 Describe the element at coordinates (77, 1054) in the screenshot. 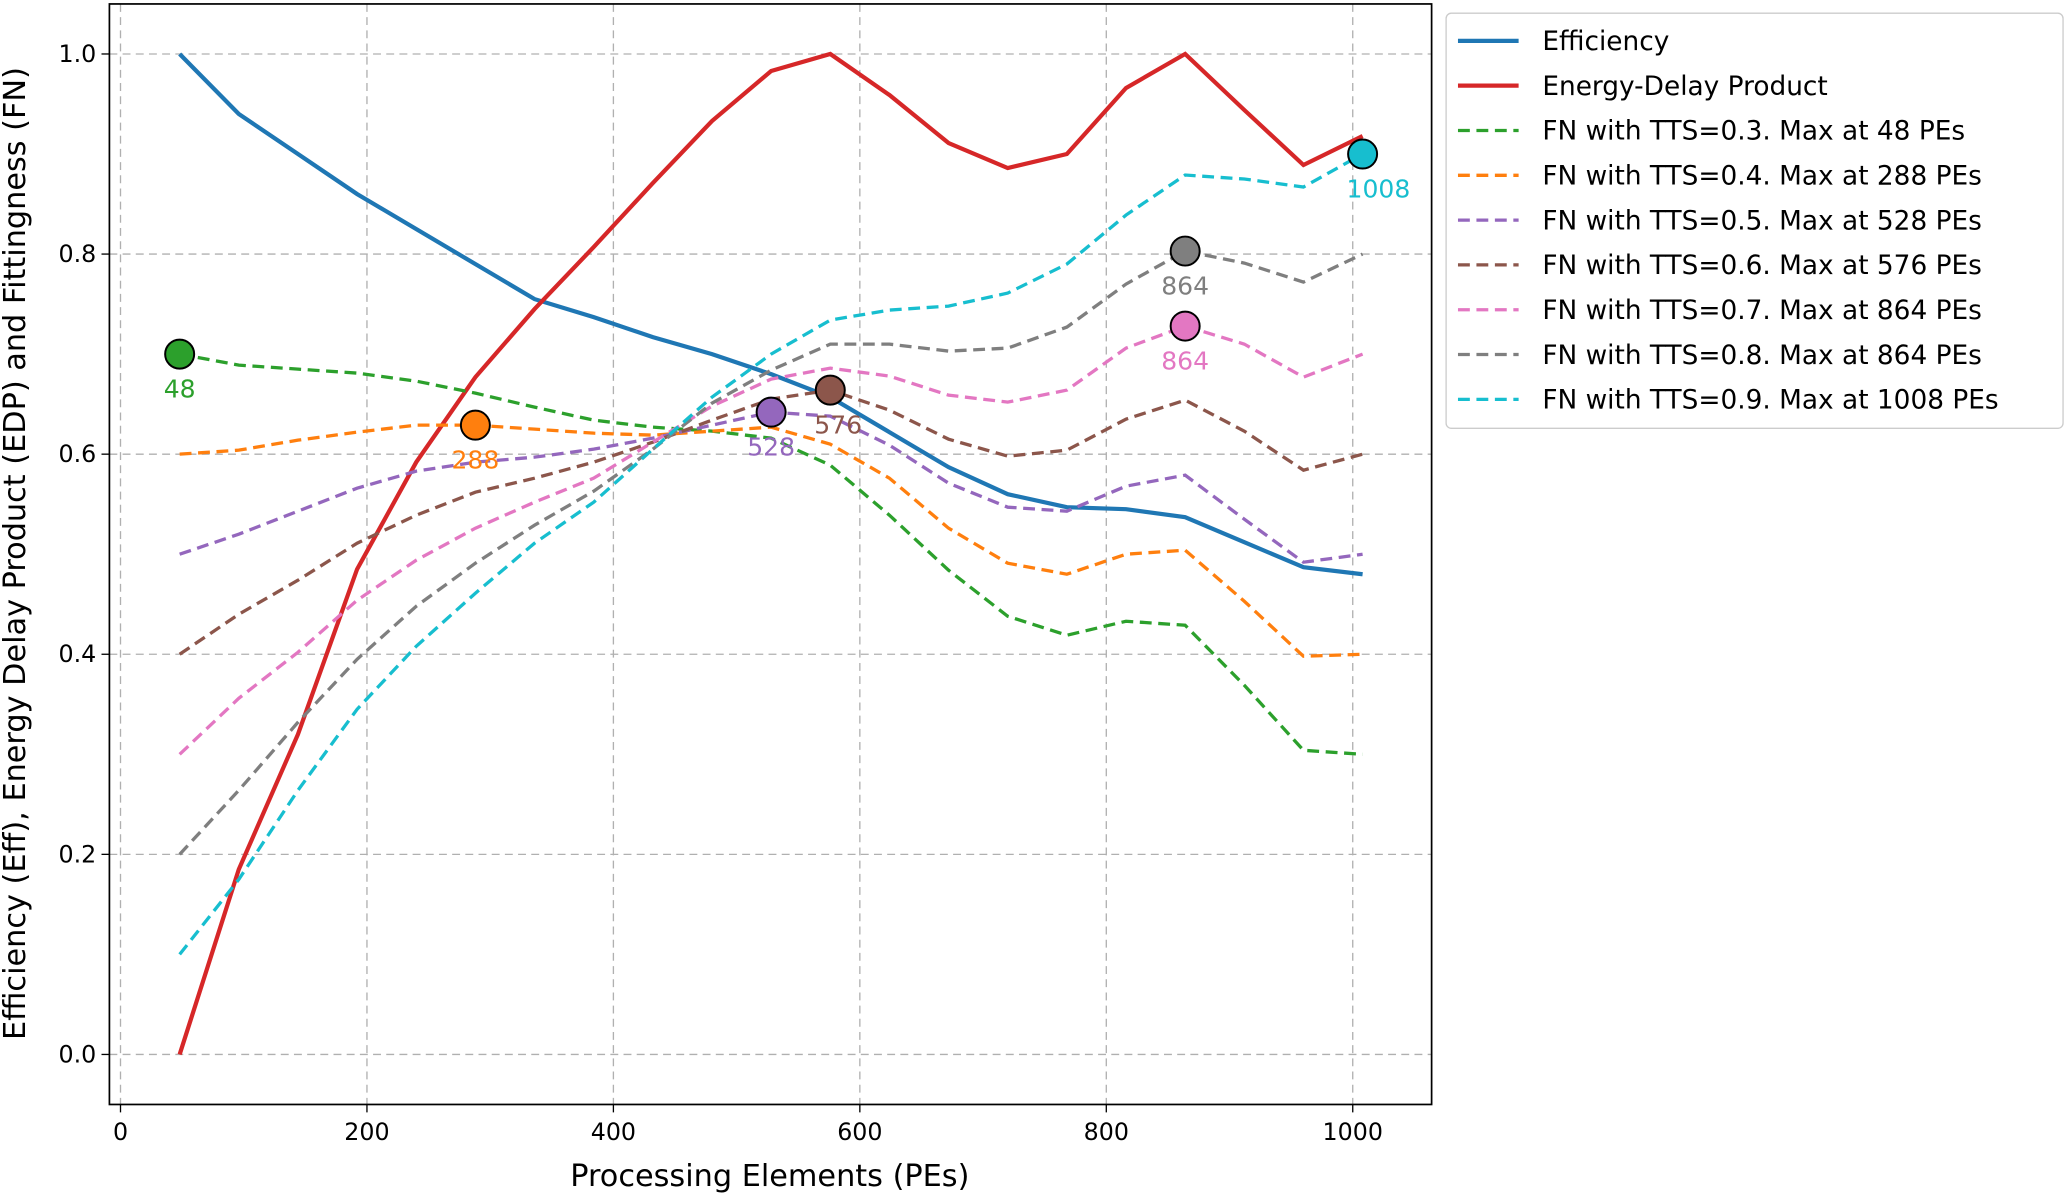

I see `y-tick-label: 0.0` at that location.